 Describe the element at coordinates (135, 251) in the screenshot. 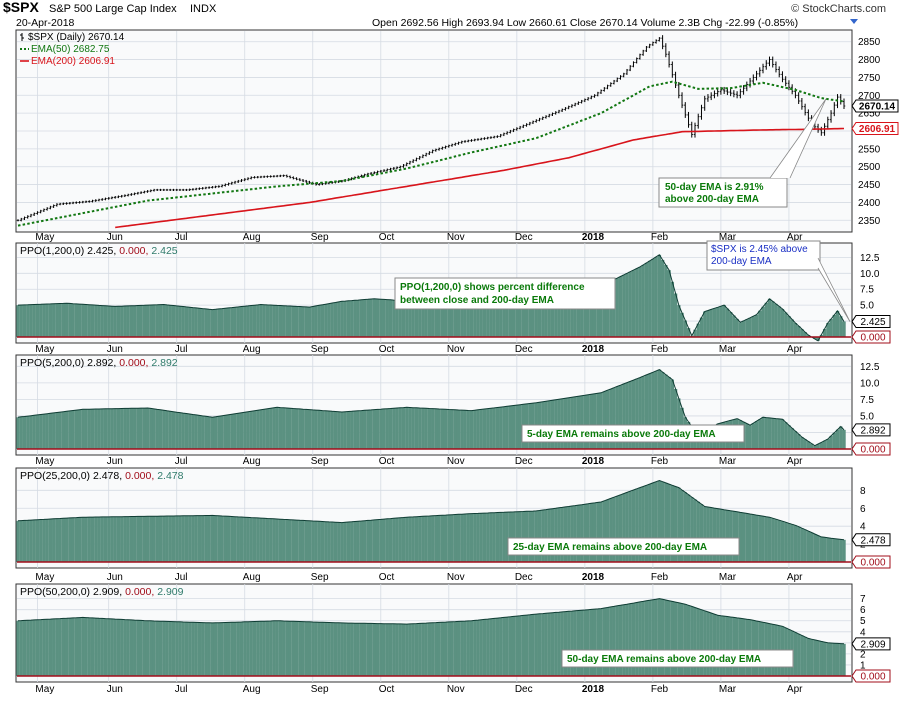

I see `ppo-label-signal: 0.000,` at that location.